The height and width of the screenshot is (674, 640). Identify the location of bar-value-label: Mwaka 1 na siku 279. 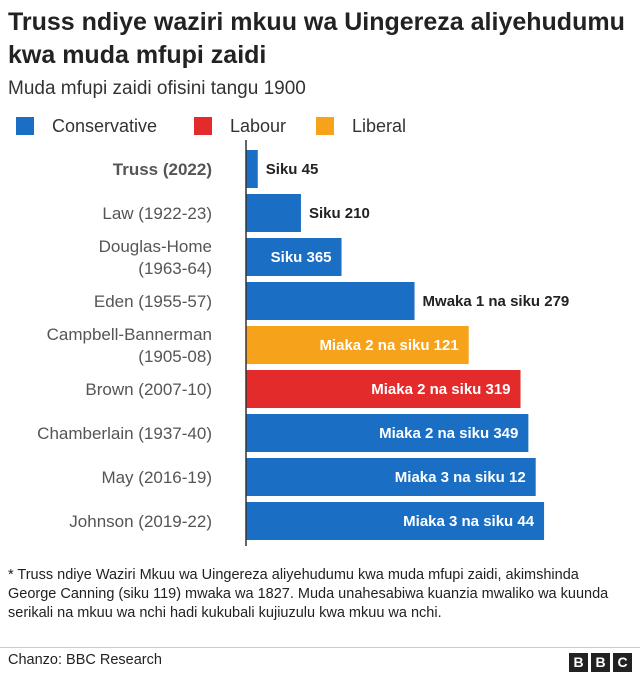
(496, 301).